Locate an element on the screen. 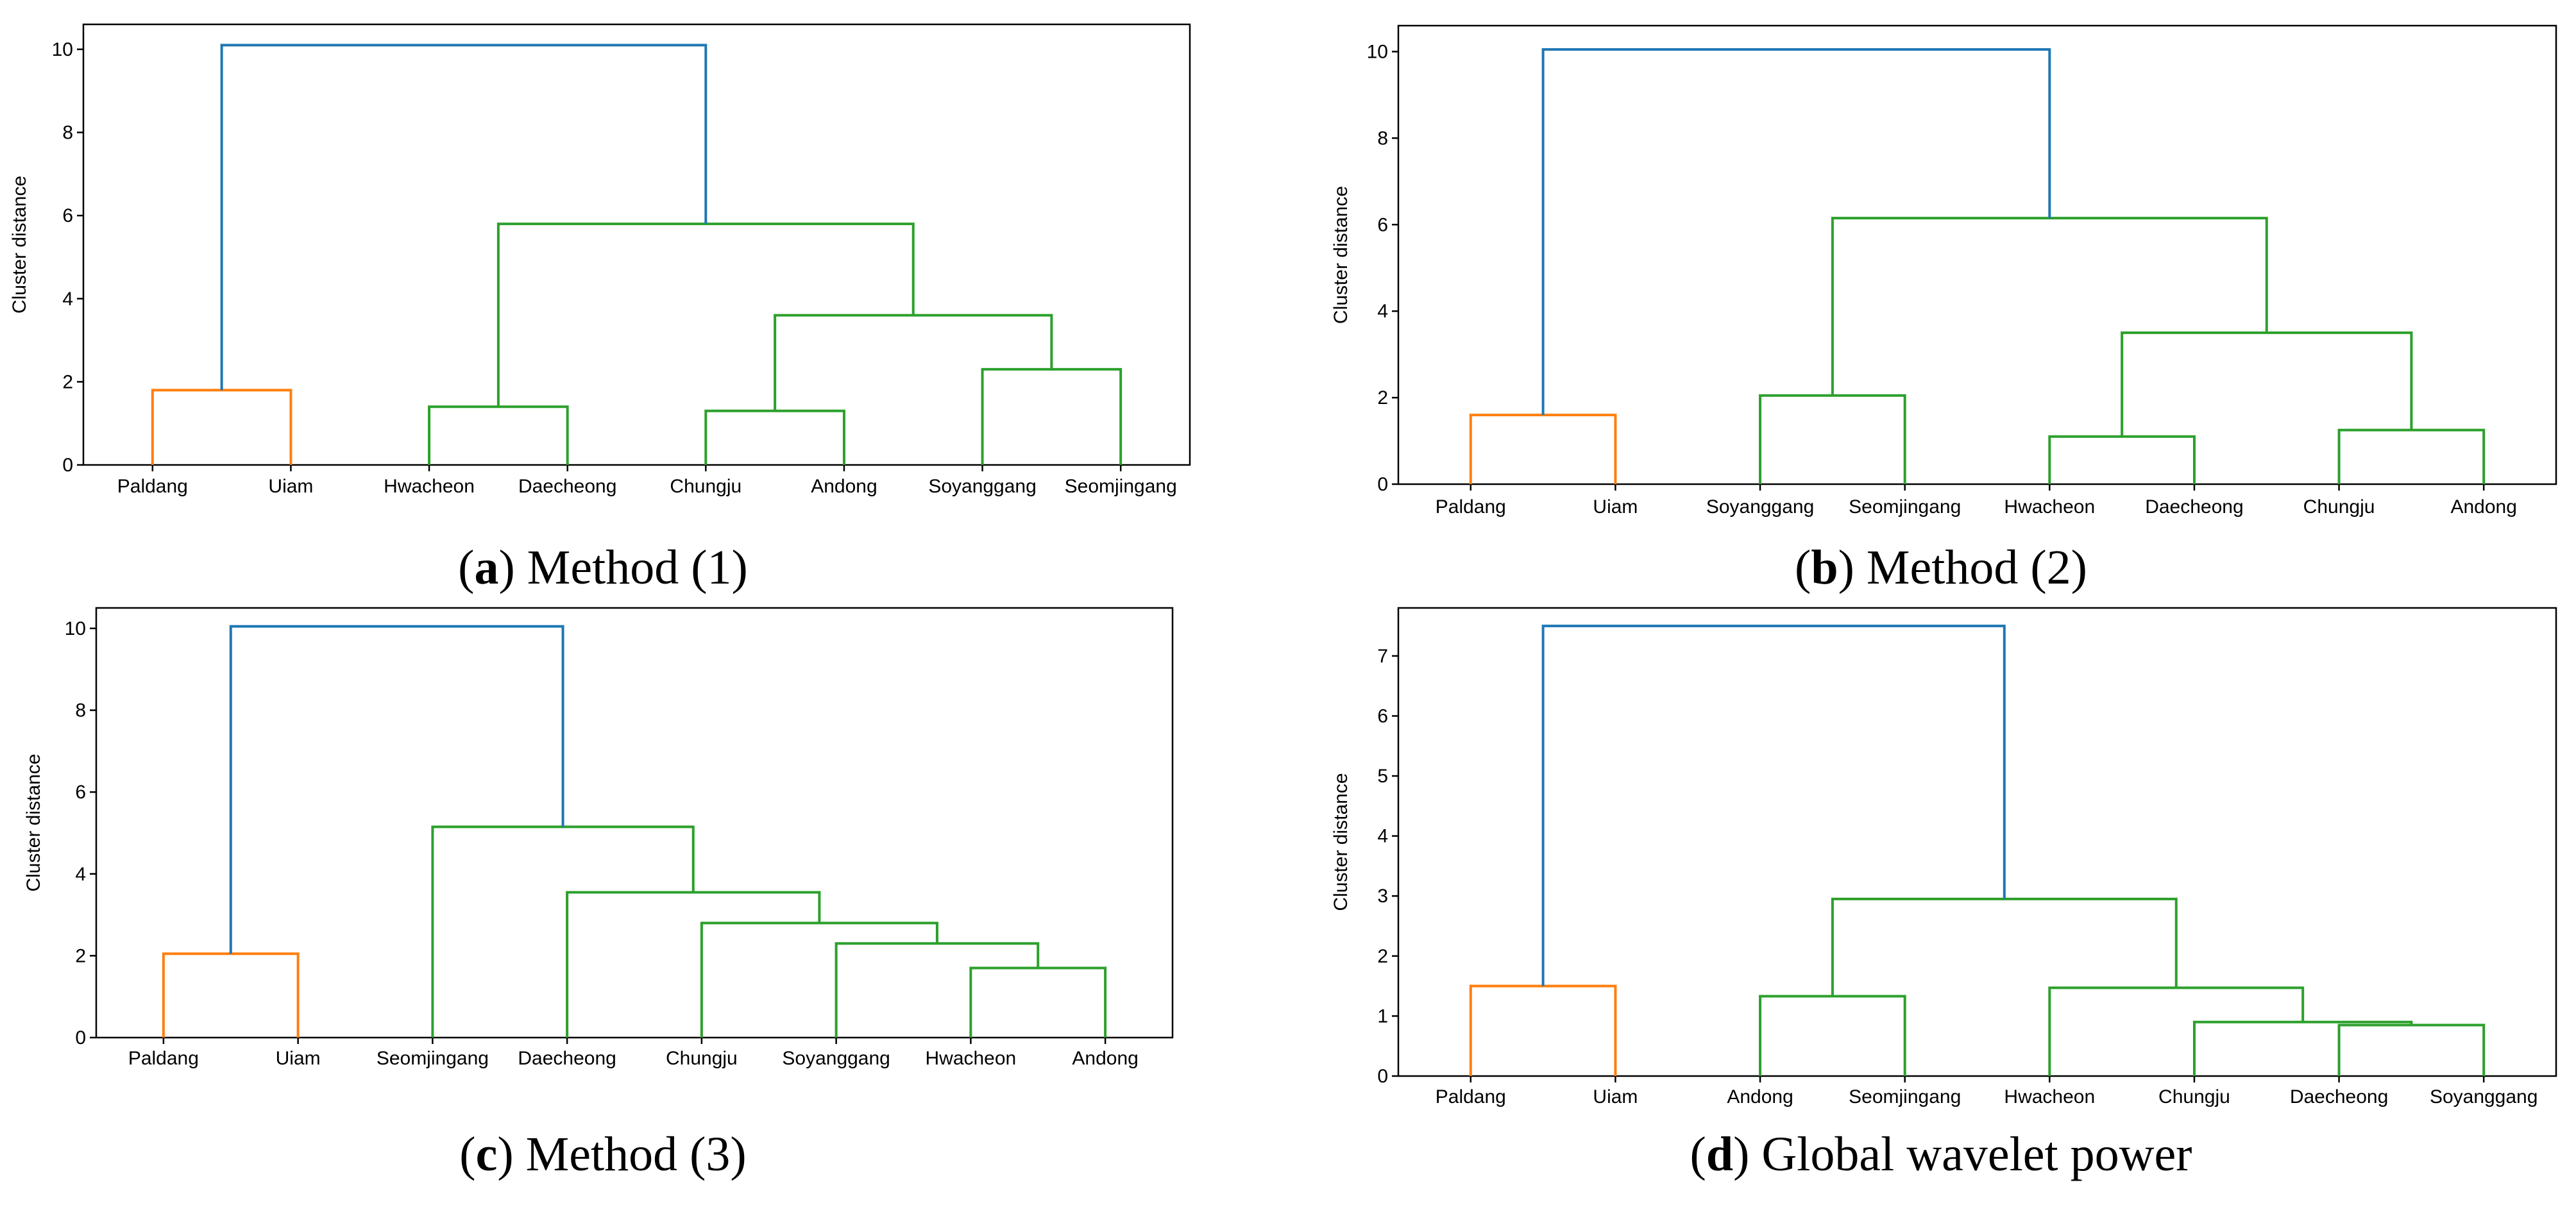 Image resolution: width=2576 pixels, height=1212 pixels. caption-d: (d) Global wavelet power is located at coordinates (1941, 1154).